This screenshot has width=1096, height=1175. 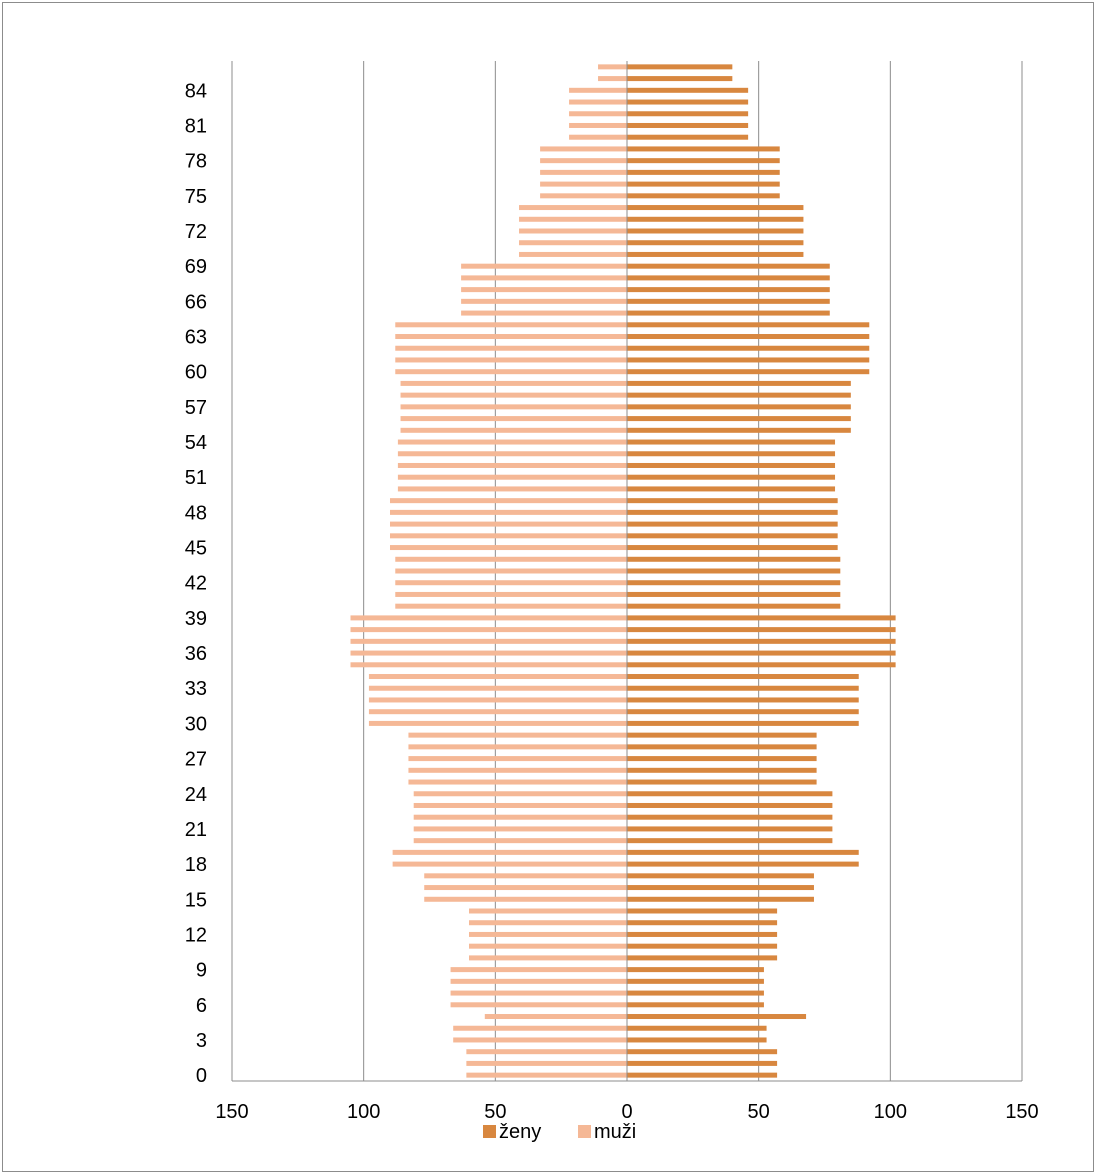 I want to click on y-tick-label: 75, so click(x=196, y=197).